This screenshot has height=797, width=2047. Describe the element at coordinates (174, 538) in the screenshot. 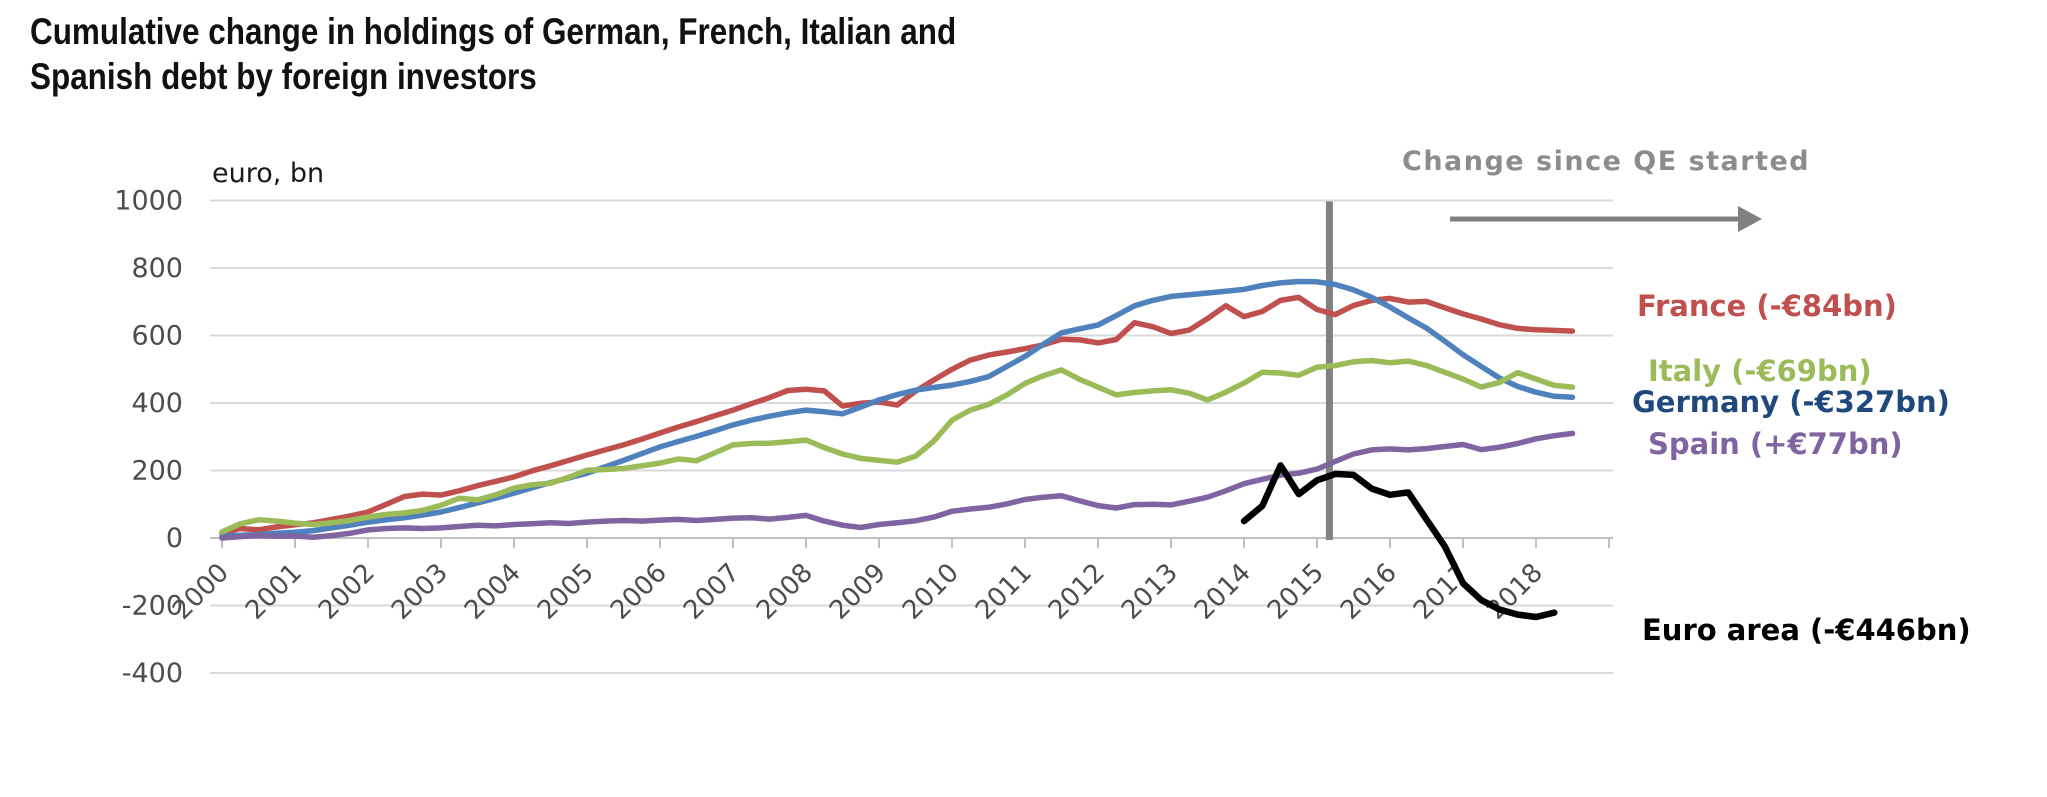

I see `y-tick-label: 0` at that location.